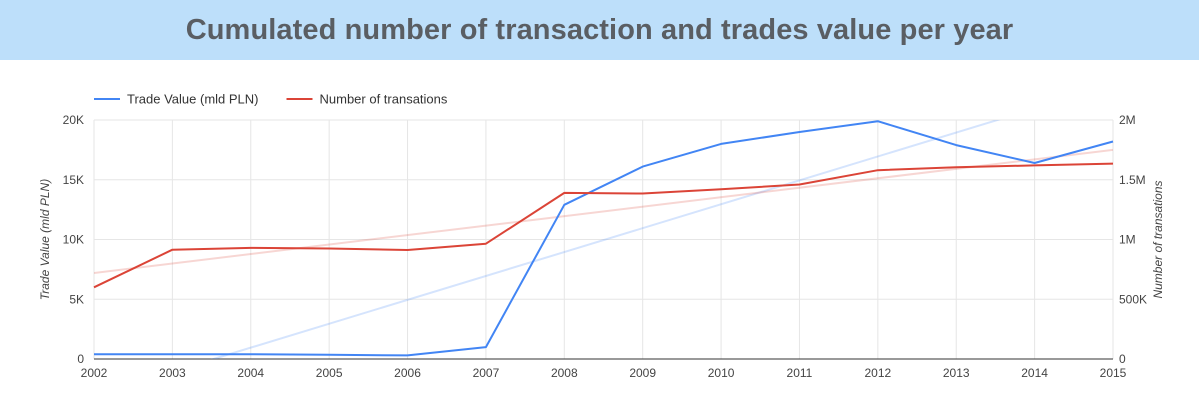  I want to click on x-tick-label: 2004, so click(250, 373).